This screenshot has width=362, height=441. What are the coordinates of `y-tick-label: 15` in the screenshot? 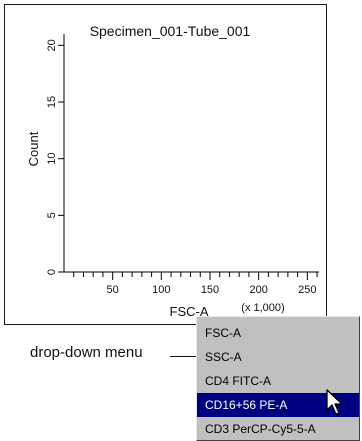 It's located at (52, 102).